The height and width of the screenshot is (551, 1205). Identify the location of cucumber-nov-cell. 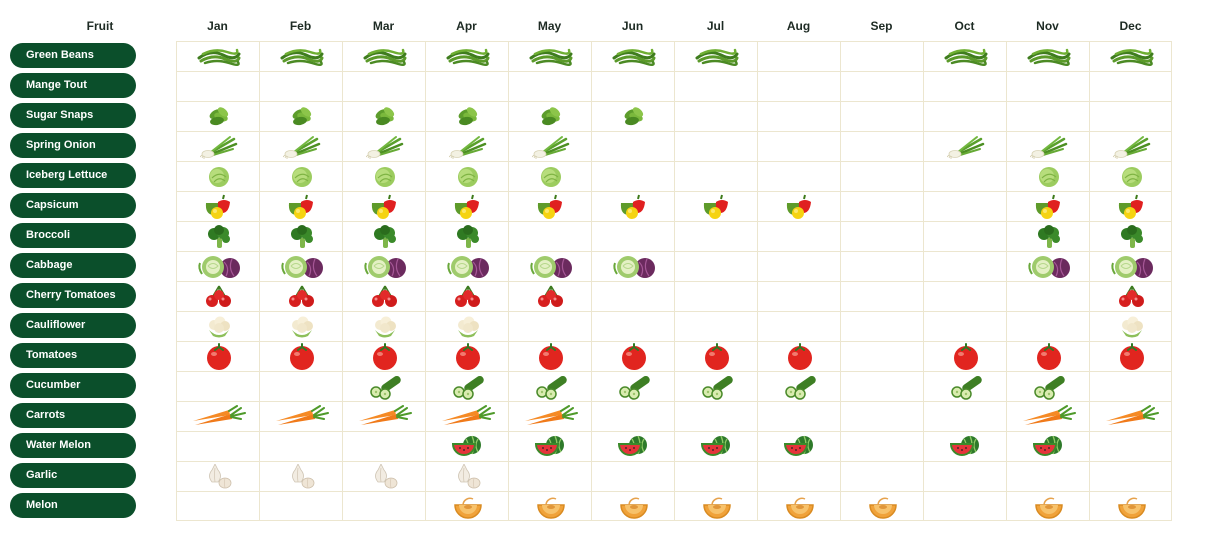
(1048, 387).